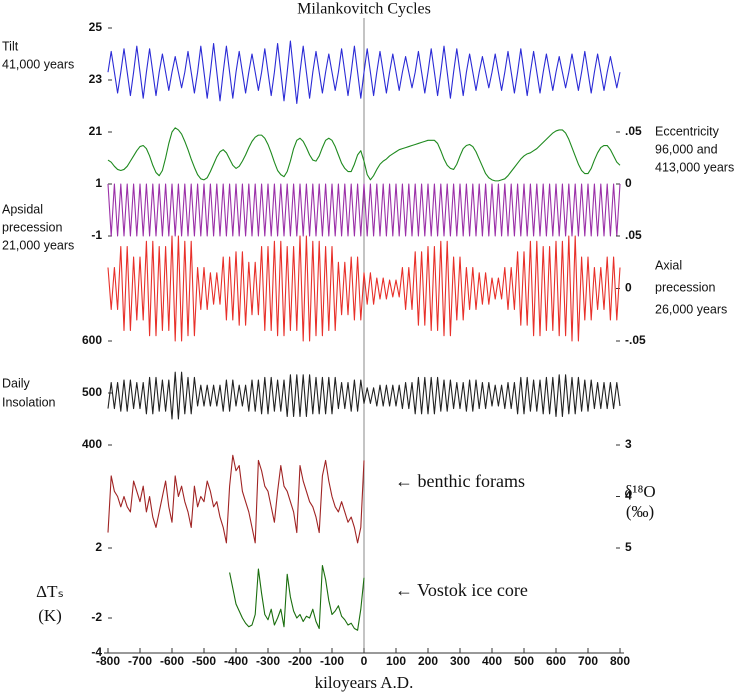 The height and width of the screenshot is (696, 743). What do you see at coordinates (686, 149) in the screenshot?
I see `series-label: 96,000 and` at bounding box center [686, 149].